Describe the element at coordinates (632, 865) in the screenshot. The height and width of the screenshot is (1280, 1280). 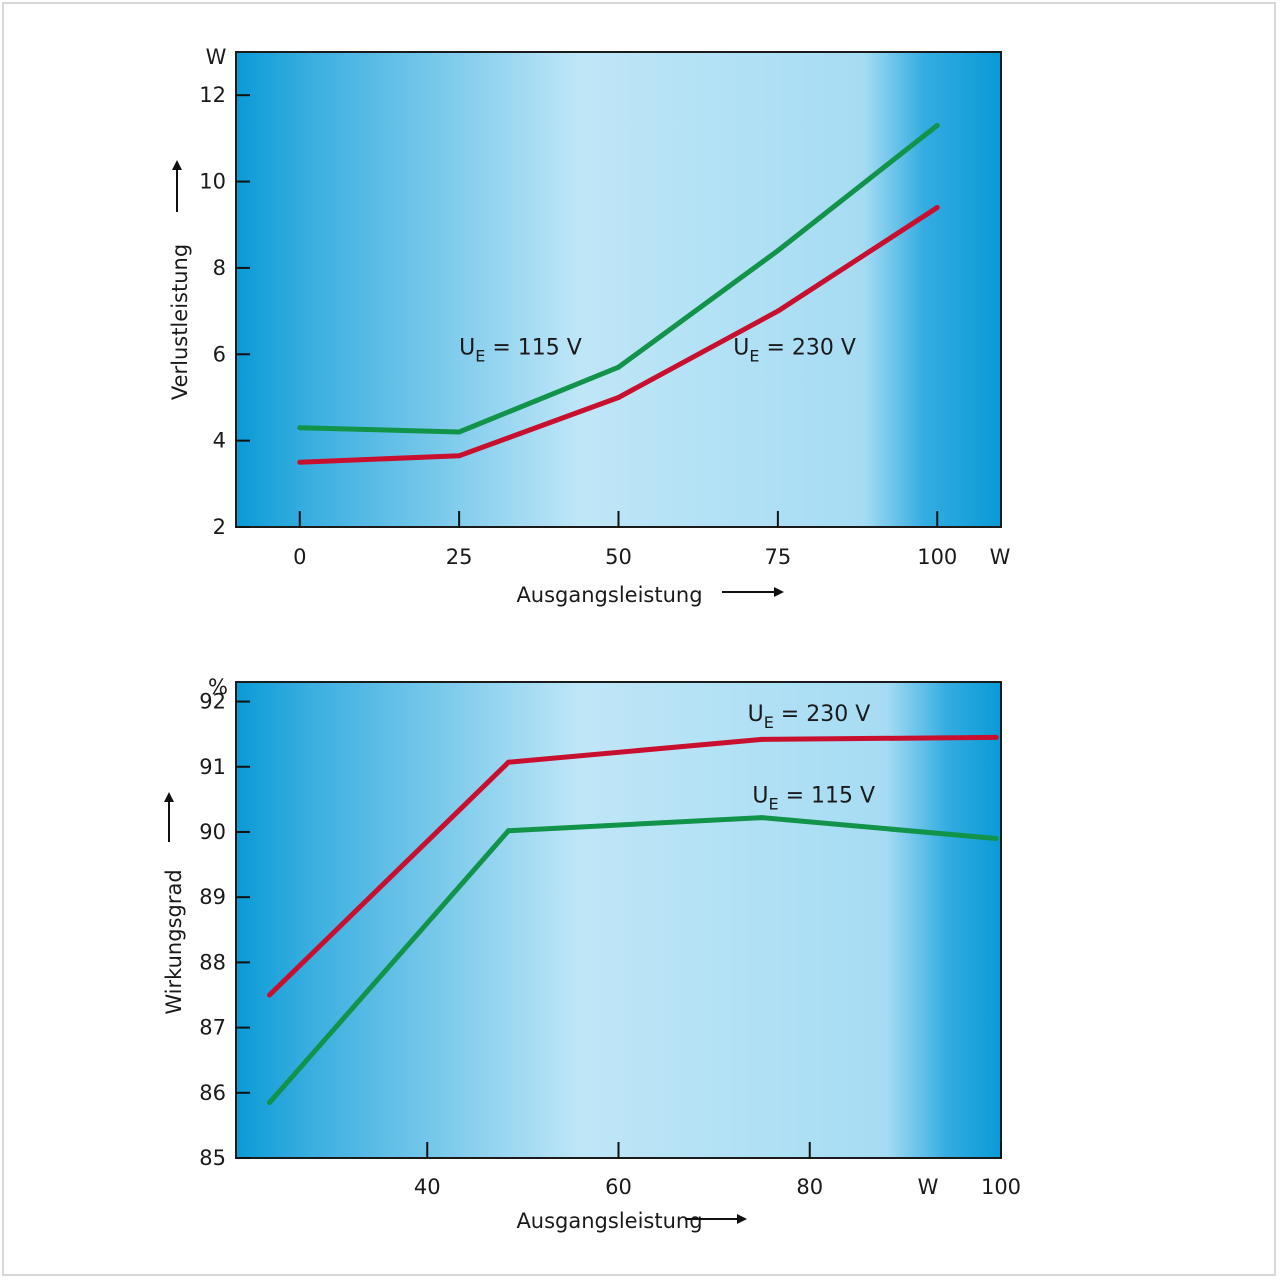
I see `series-line-230V` at that location.